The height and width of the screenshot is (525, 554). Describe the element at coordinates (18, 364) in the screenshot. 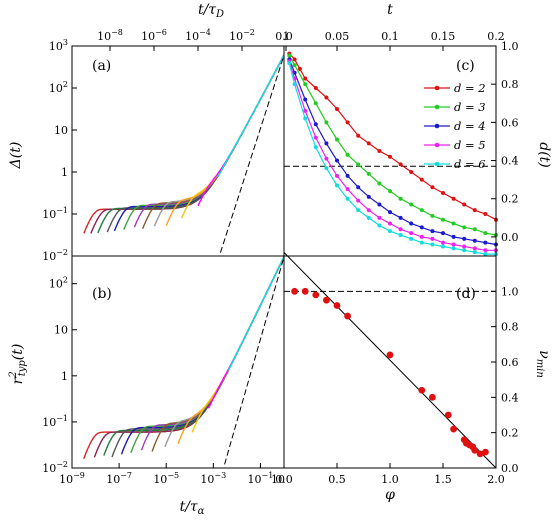

I see `left-bottom-axis-label: r2typ(t)` at that location.